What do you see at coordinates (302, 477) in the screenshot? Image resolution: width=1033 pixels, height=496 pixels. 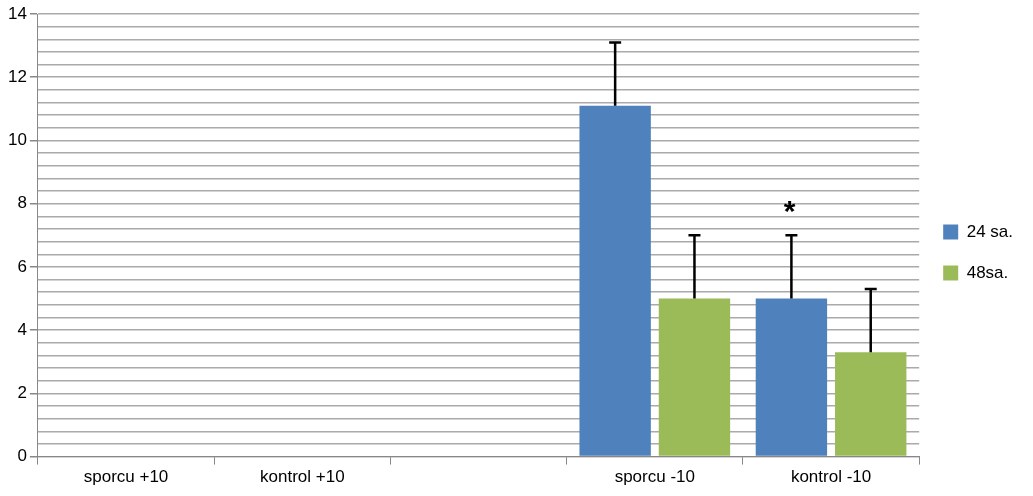 I see `x-tick-label: kontrol +10` at bounding box center [302, 477].